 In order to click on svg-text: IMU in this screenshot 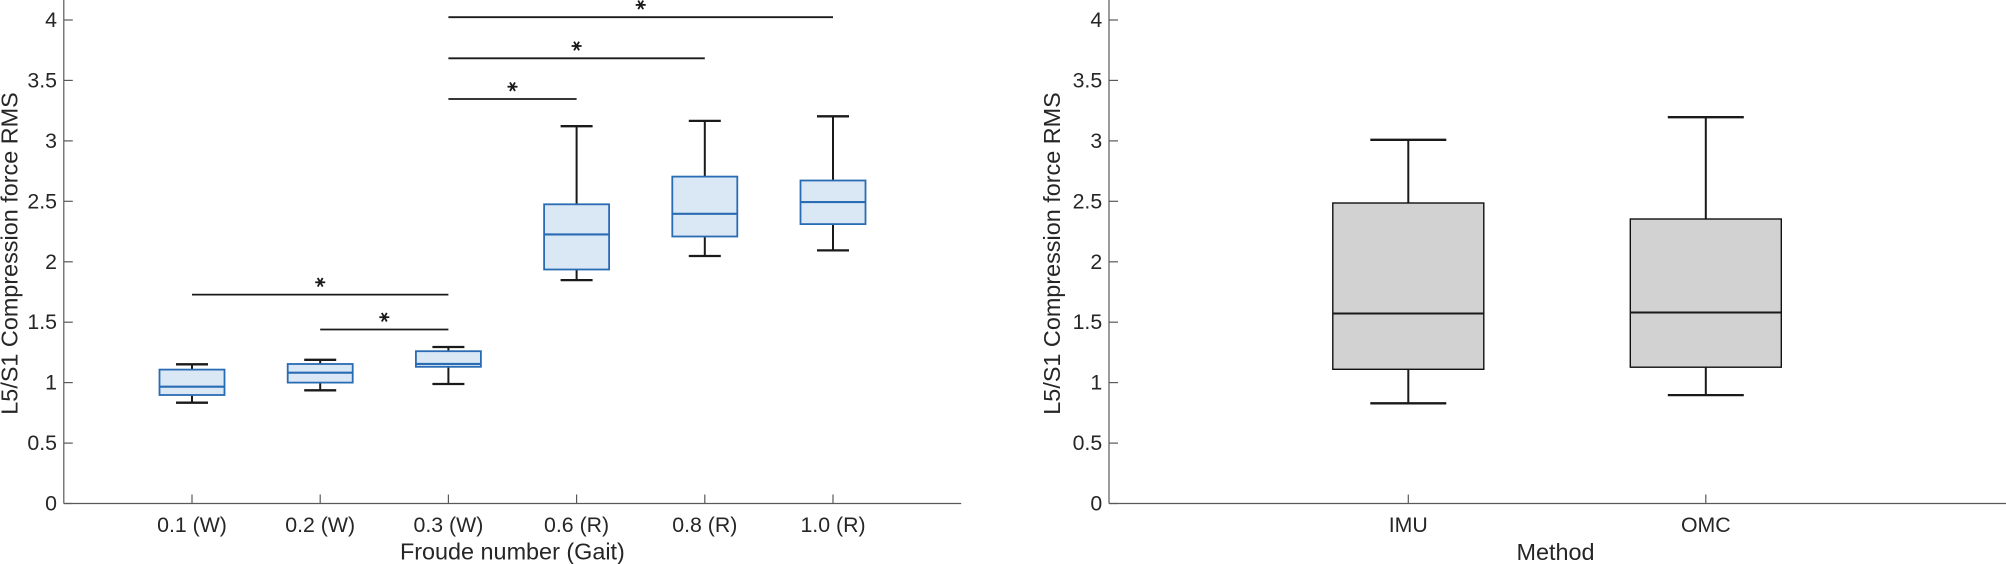, I will do `click(1408, 525)`.